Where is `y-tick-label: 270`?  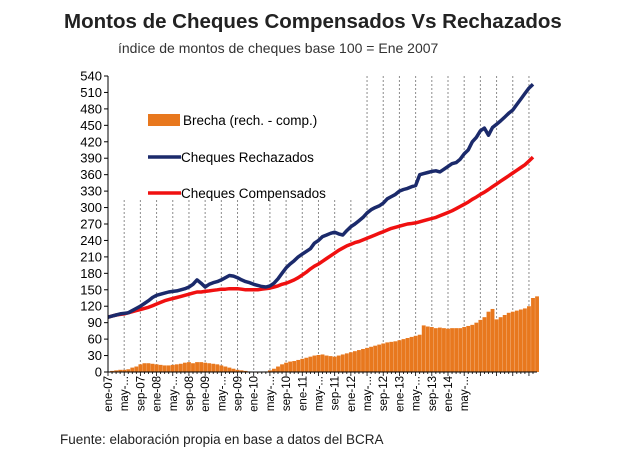
y-tick-label: 270 is located at coordinates (91, 224).